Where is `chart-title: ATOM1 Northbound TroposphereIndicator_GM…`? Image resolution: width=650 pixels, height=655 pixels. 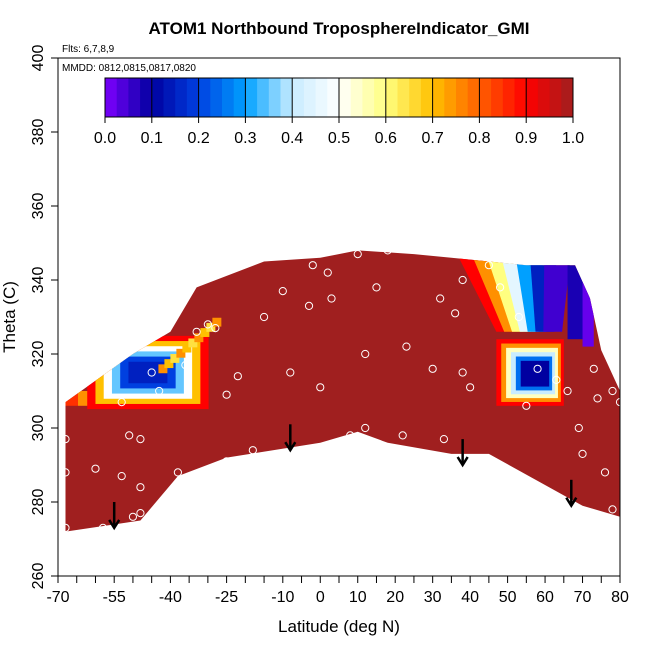 chart-title: ATOM1 Northbound TroposphereIndicator_GM… is located at coordinates (339, 28).